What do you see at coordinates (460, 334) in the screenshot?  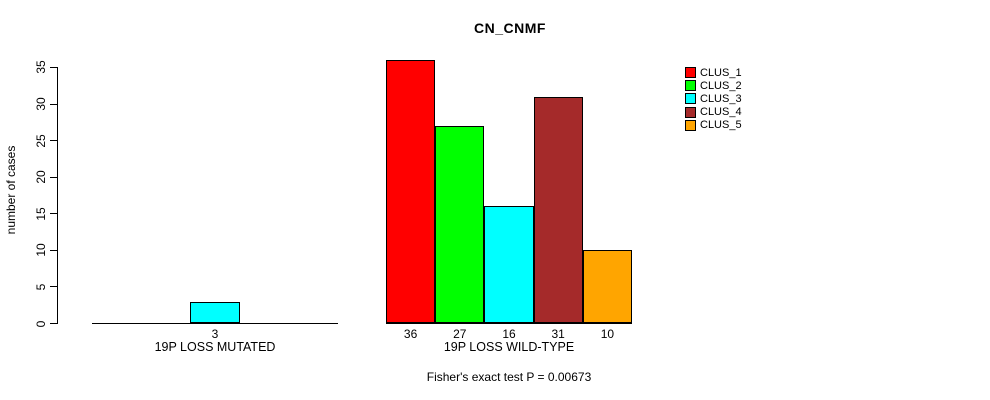 I see `bar-value-label: 27` at bounding box center [460, 334].